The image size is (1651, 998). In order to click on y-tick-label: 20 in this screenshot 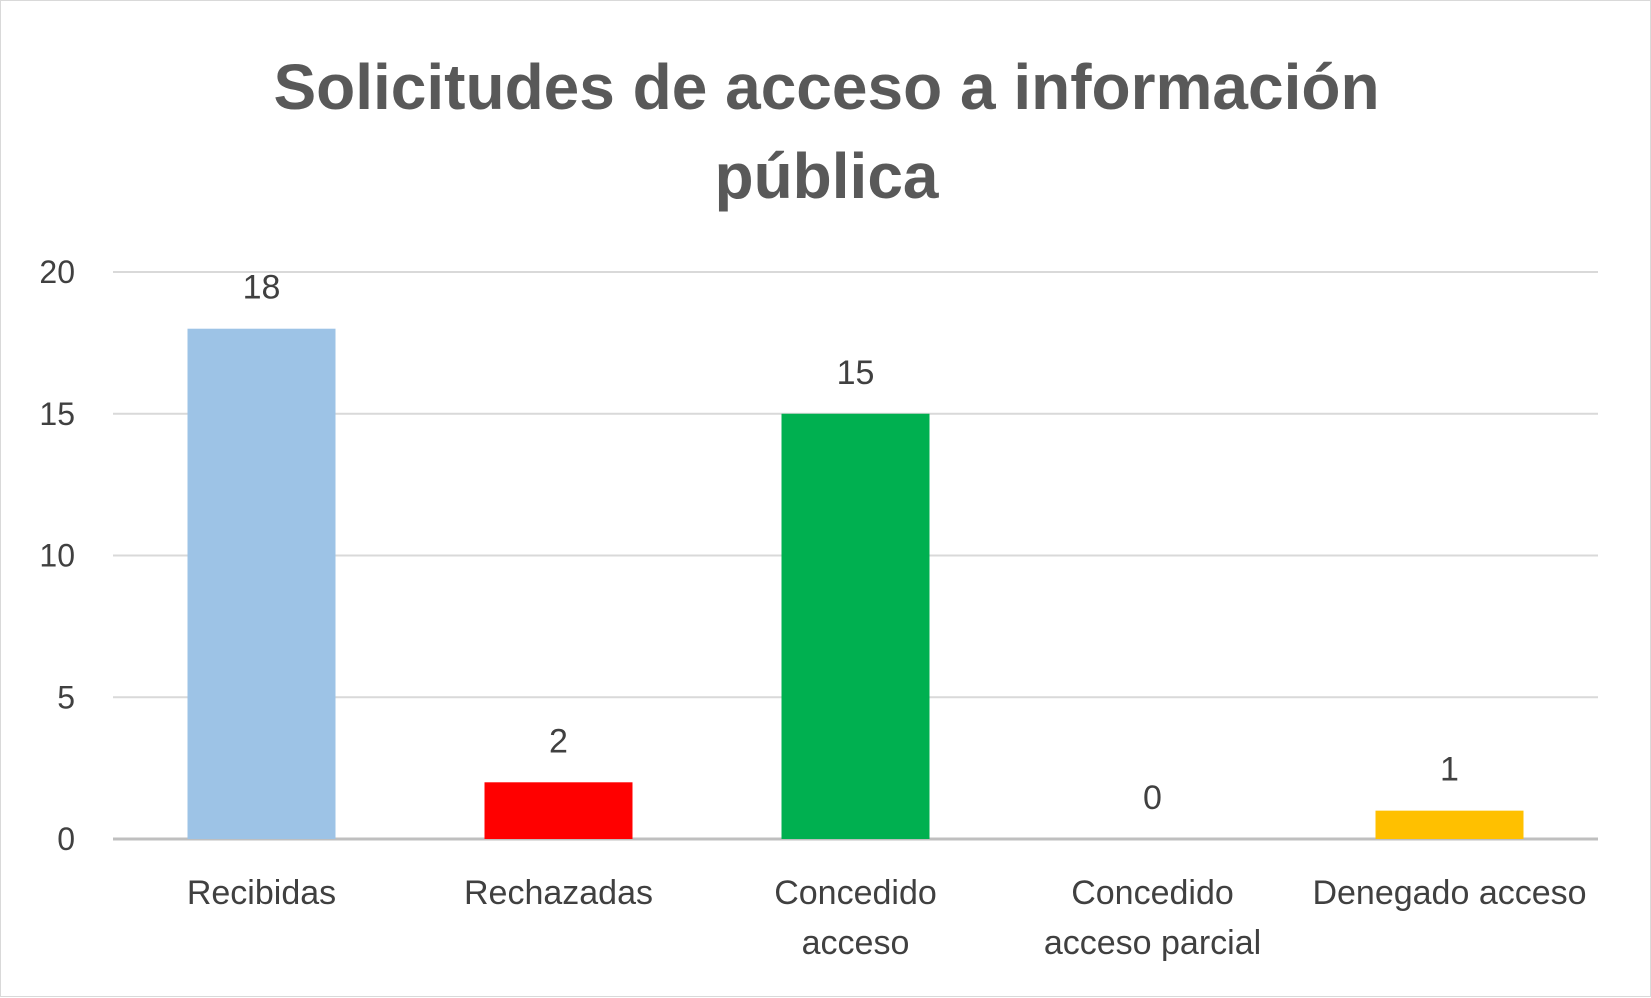, I will do `click(57, 272)`.